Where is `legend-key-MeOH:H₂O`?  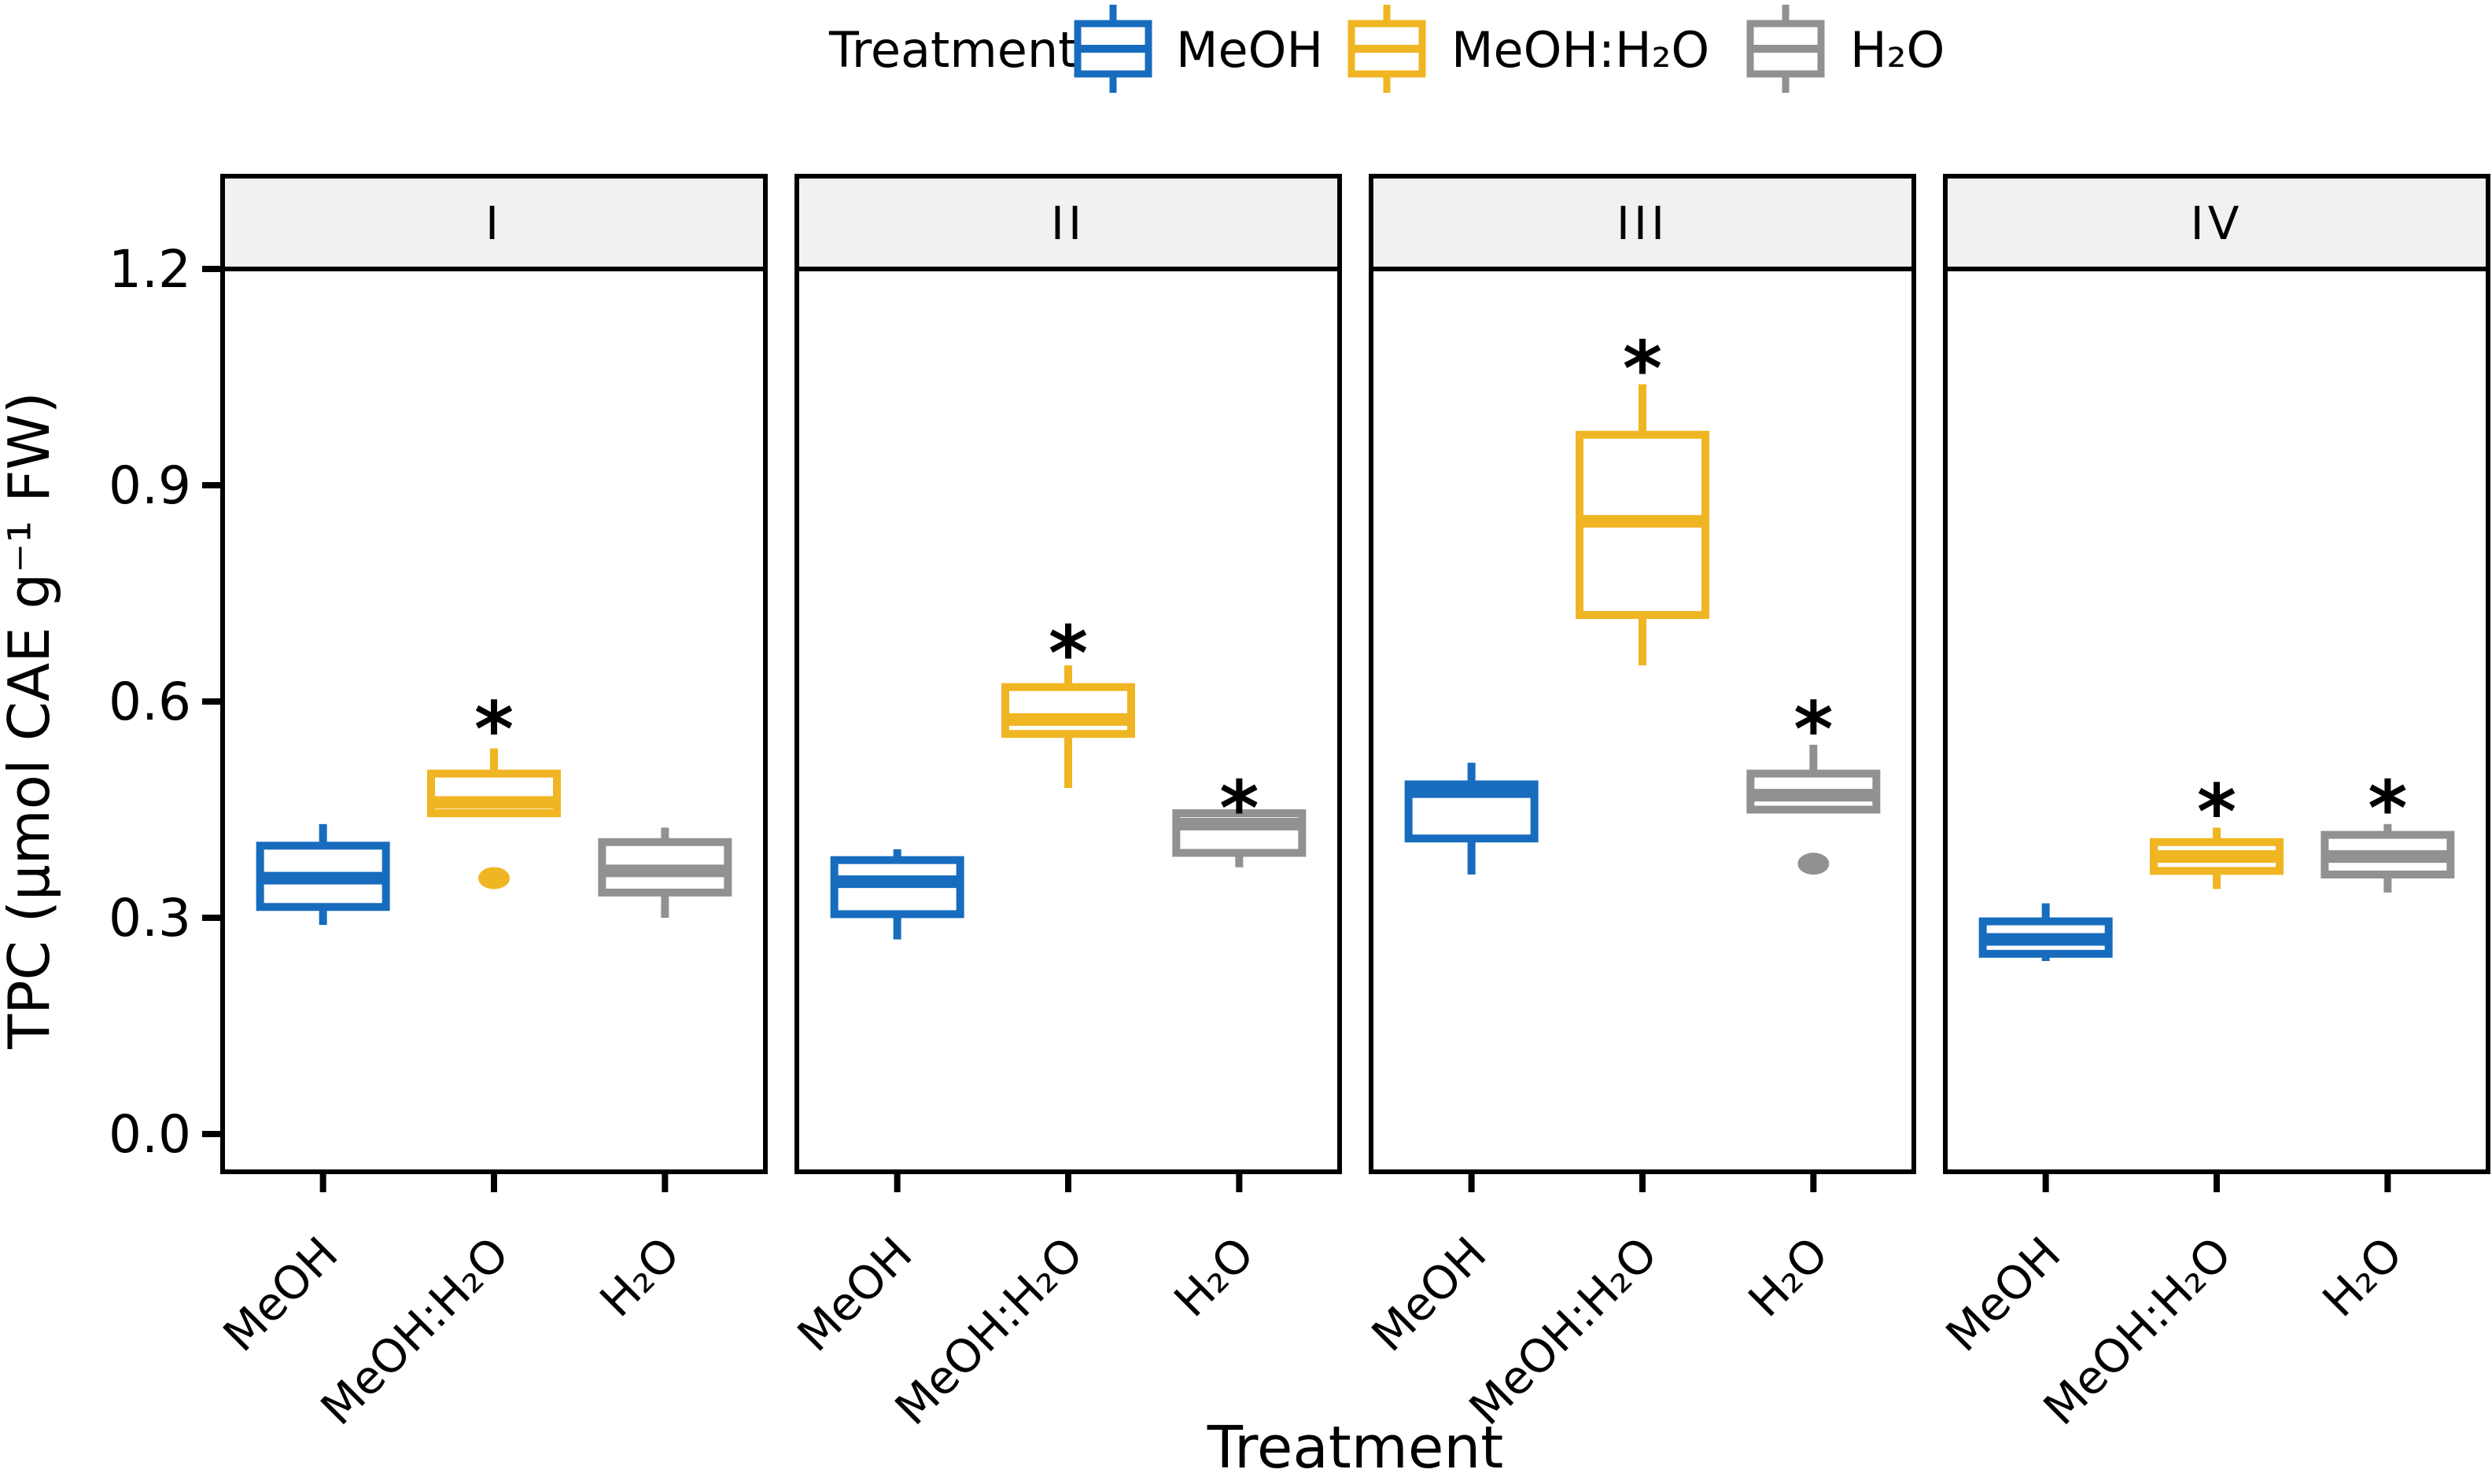 legend-key-MeOH:H₂O is located at coordinates (1386, 49).